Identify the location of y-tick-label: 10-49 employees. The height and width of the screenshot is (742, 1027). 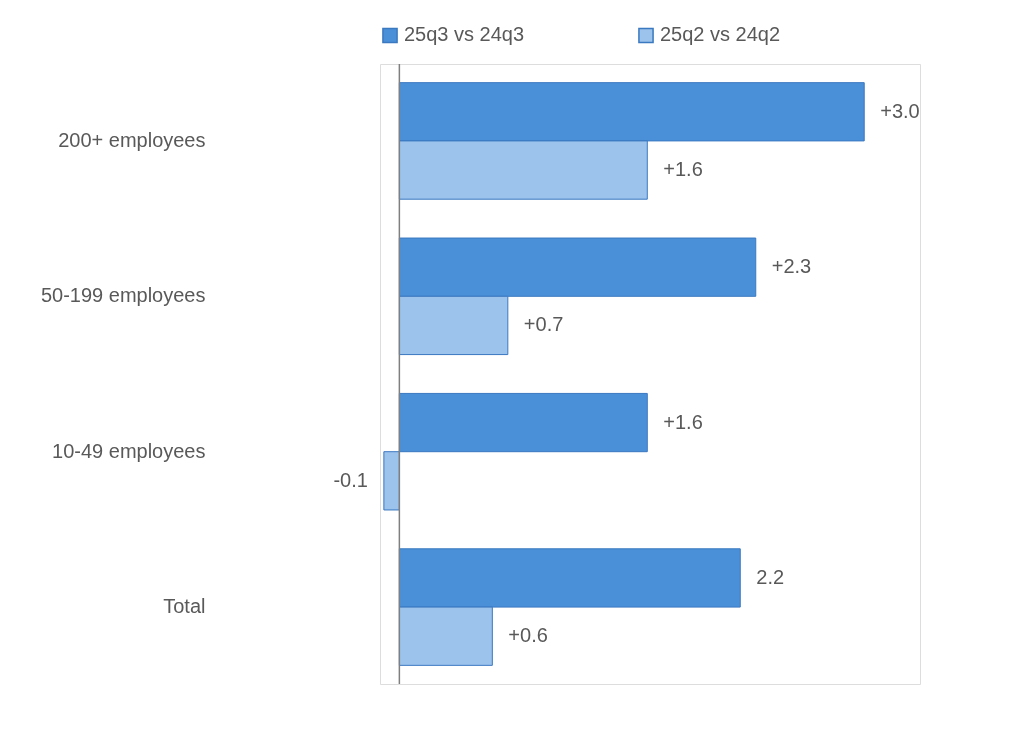
(129, 450).